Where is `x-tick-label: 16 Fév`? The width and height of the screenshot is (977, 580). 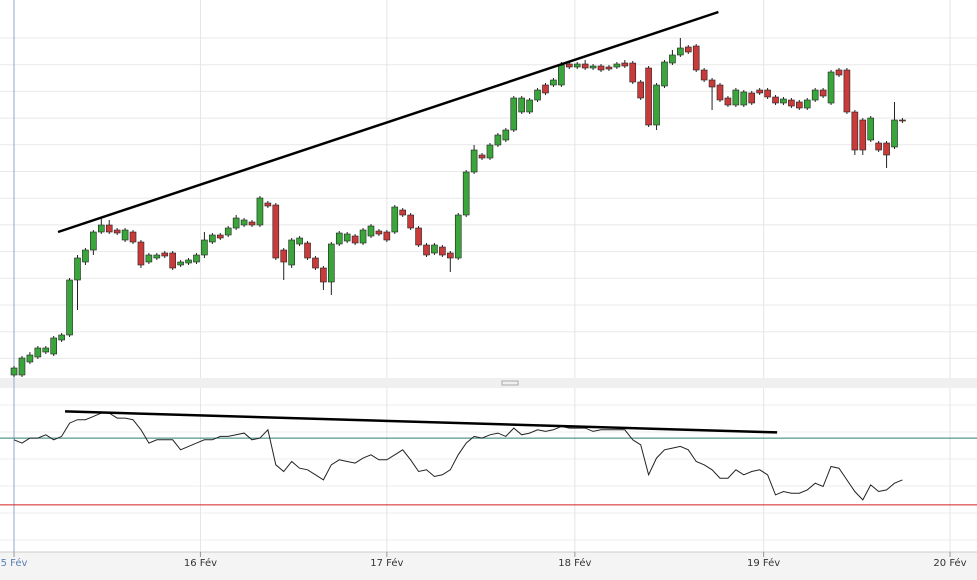 x-tick-label: 16 Fév is located at coordinates (200, 563).